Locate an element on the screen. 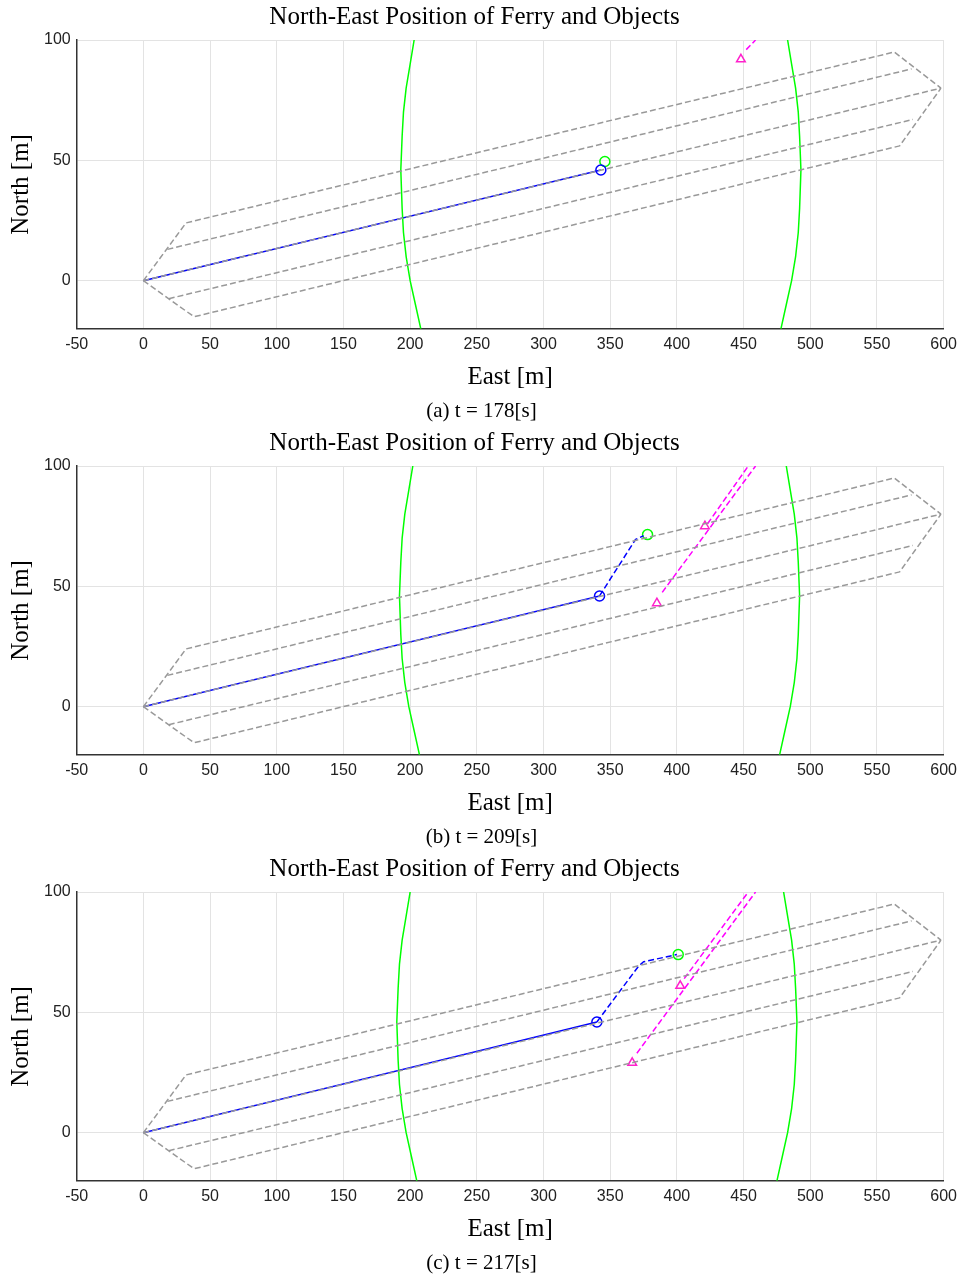 The width and height of the screenshot is (963, 1282). text: (a) t = 178[s] is located at coordinates (481, 410).